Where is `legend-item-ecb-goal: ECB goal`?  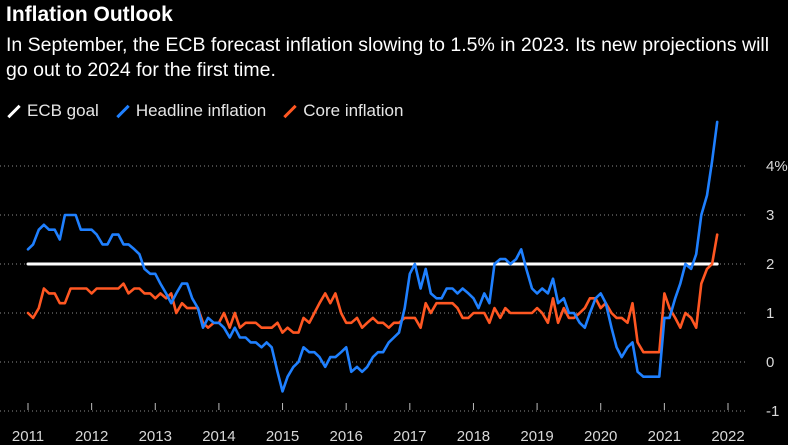
legend-item-ecb-goal: ECB goal is located at coordinates (52, 111).